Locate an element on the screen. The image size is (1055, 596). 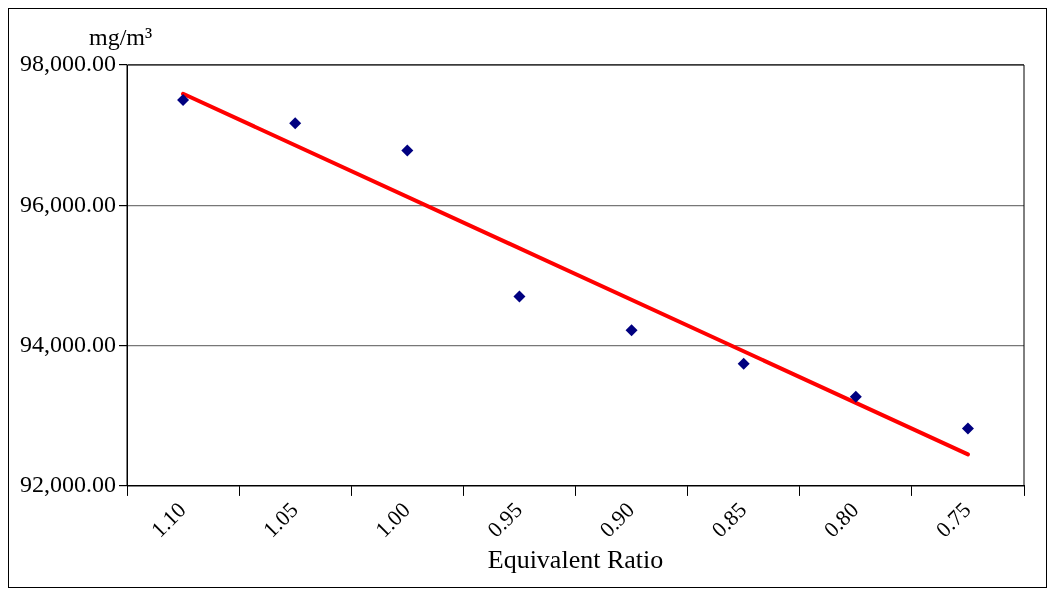
x-tick-label: 0.75 is located at coordinates (953, 520).